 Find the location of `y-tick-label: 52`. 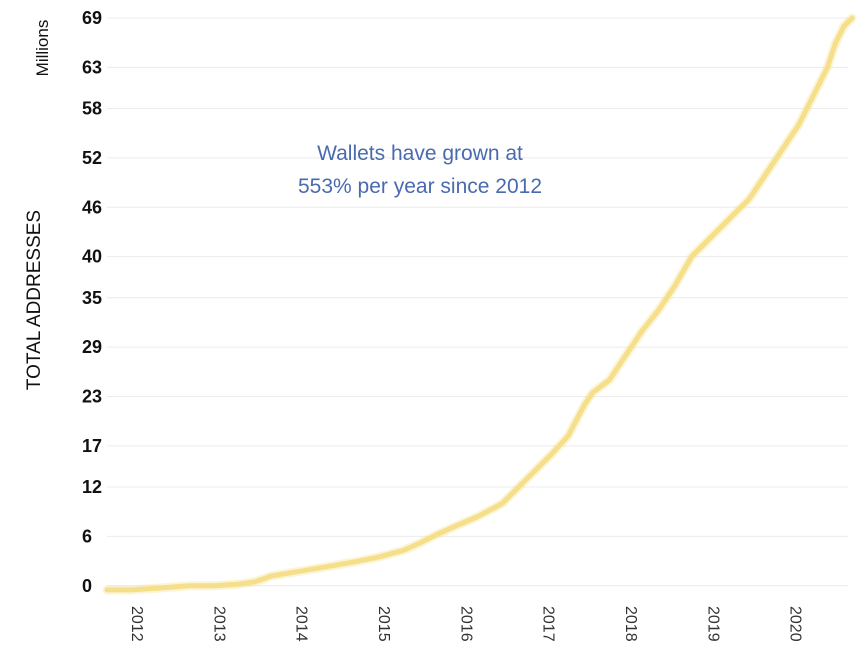

y-tick-label: 52 is located at coordinates (92, 158).